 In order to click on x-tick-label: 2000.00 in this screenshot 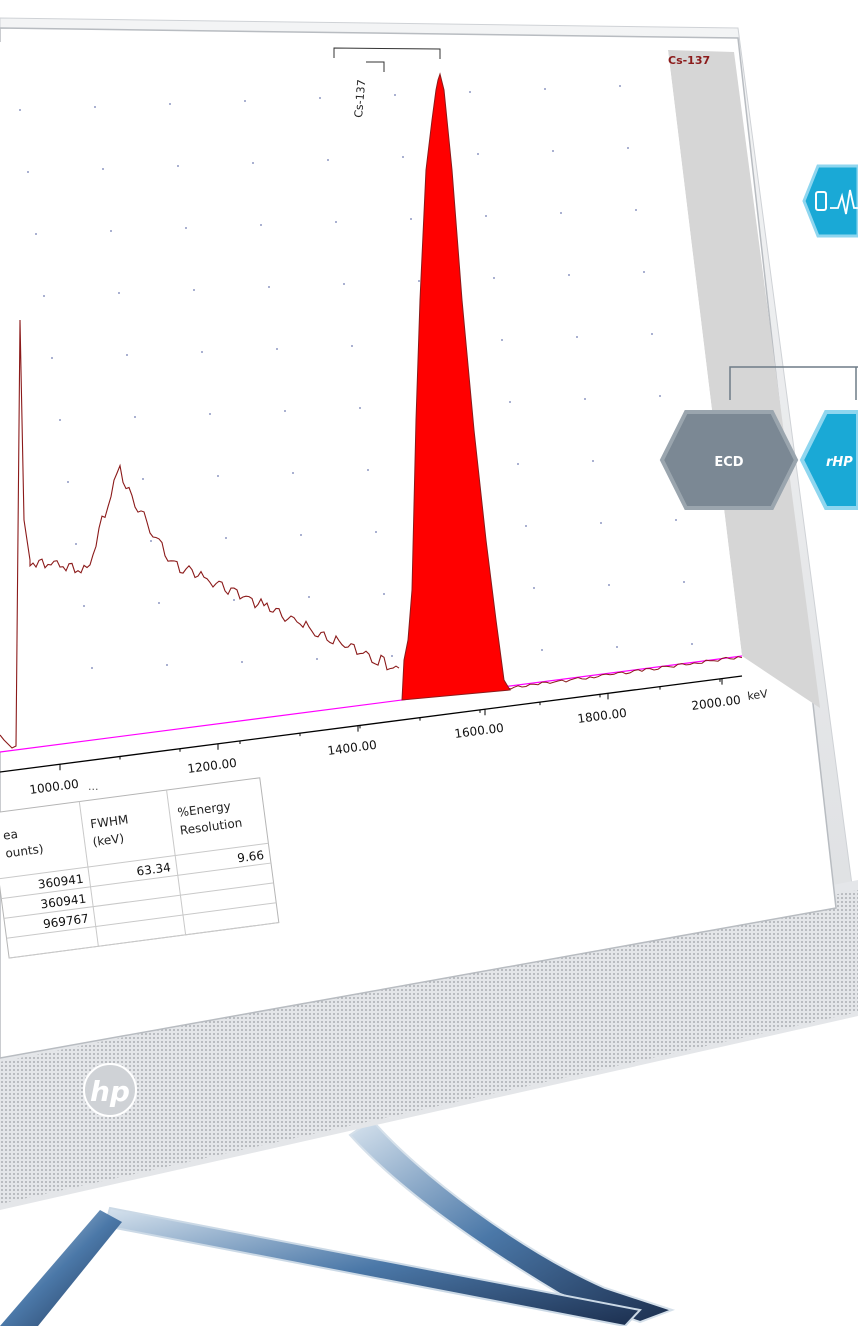, I will do `click(716, 703)`.